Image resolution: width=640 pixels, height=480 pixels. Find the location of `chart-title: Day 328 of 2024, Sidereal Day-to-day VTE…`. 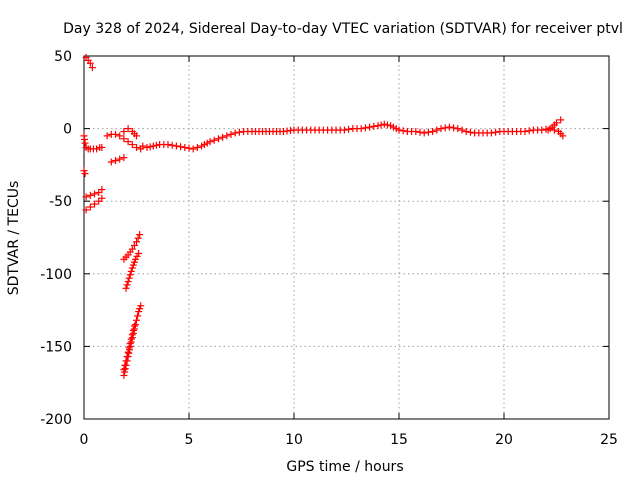

chart-title: Day 328 of 2024, Sidereal Day-to-day VTE… is located at coordinates (343, 29).